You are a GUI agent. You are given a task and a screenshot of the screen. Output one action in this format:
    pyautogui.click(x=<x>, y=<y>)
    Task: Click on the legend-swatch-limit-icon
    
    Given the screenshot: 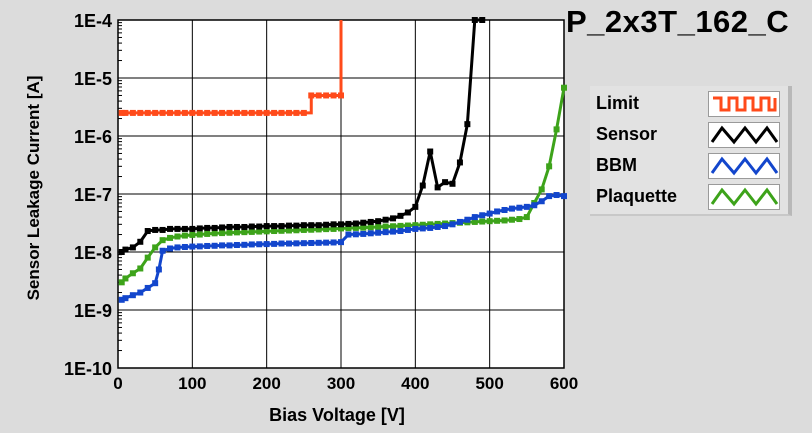 What is the action you would take?
    pyautogui.click(x=744, y=104)
    